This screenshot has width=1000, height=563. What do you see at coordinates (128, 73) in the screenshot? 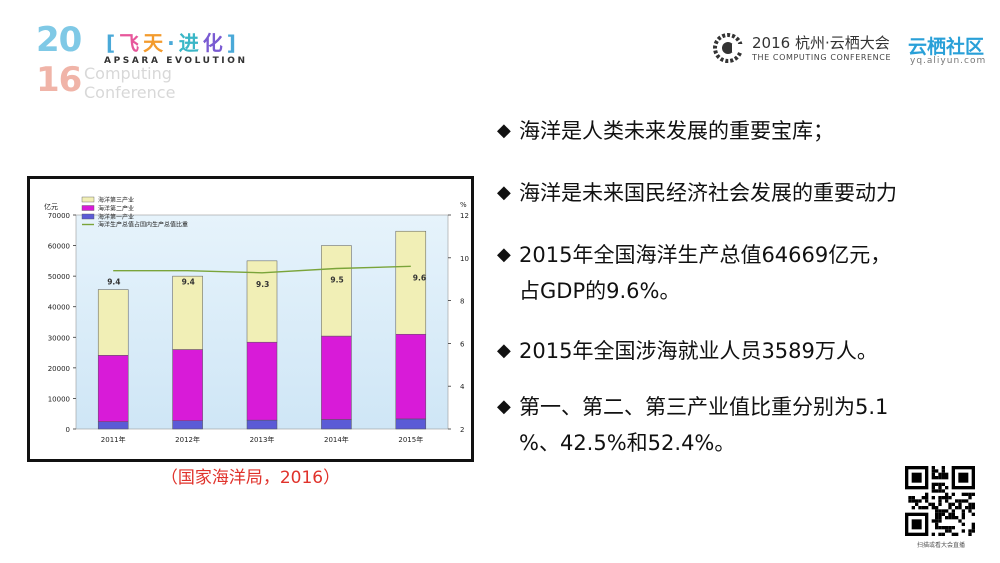
I see `logo-computing: Computing` at bounding box center [128, 73].